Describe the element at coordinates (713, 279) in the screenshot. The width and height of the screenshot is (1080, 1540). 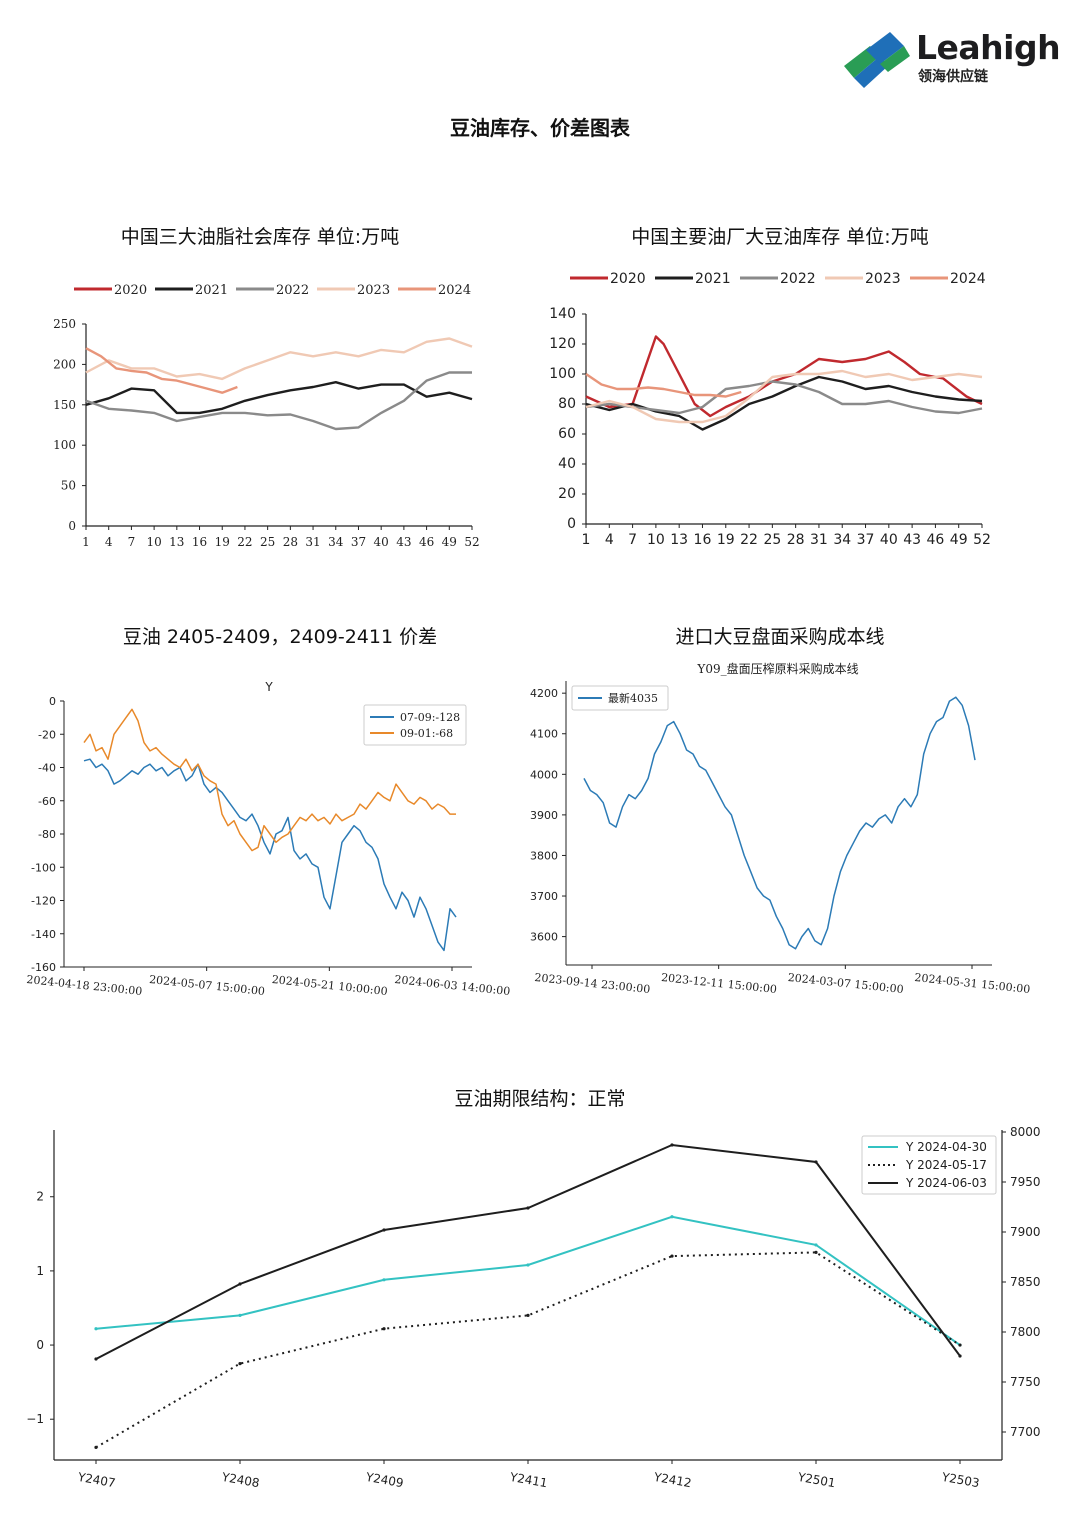
I see `legend-label-2021: 2021` at that location.